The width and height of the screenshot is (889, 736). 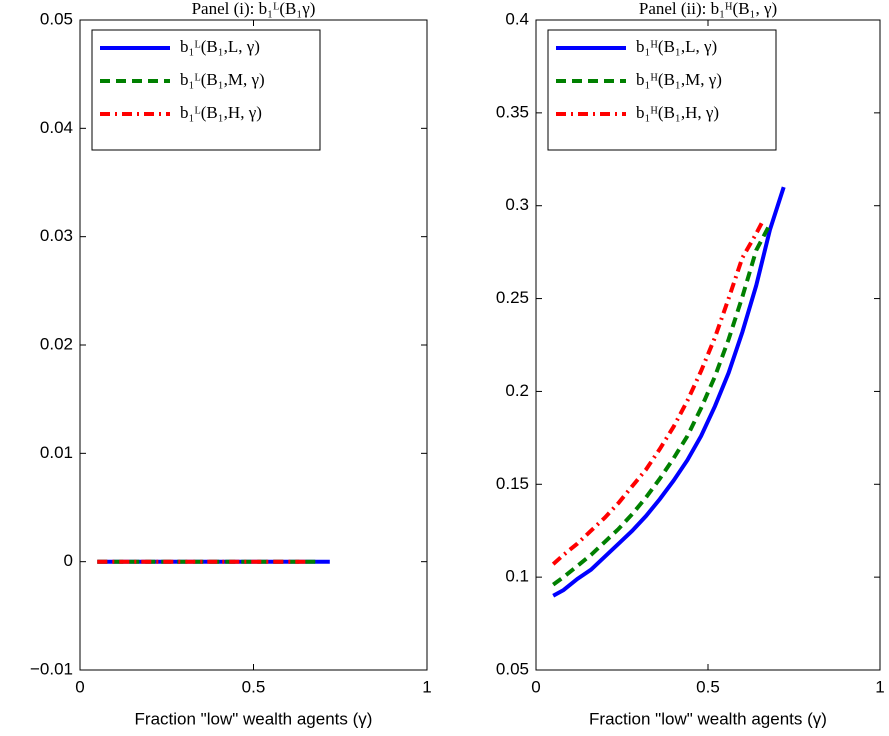 I want to click on y-tick-label: 0, so click(x=68, y=560).